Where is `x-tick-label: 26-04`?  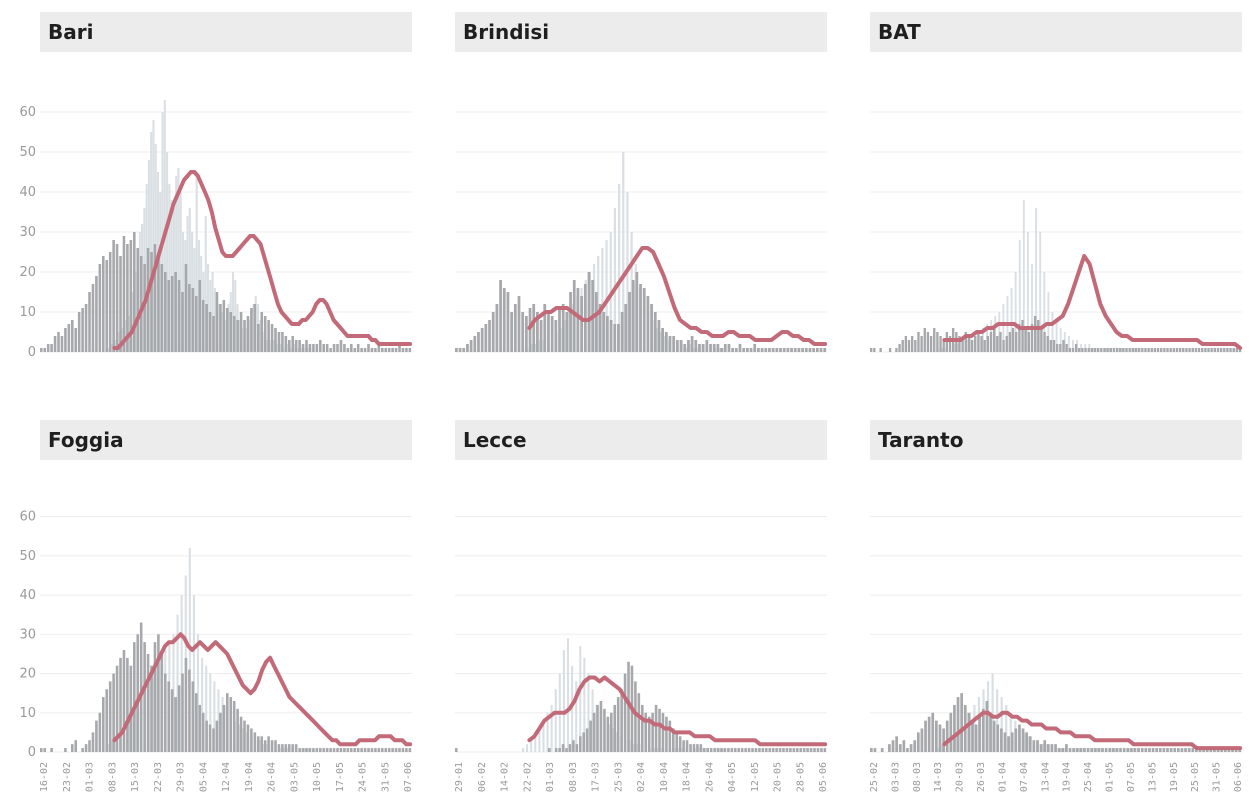
x-tick-label: 26-04 is located at coordinates (709, 777).